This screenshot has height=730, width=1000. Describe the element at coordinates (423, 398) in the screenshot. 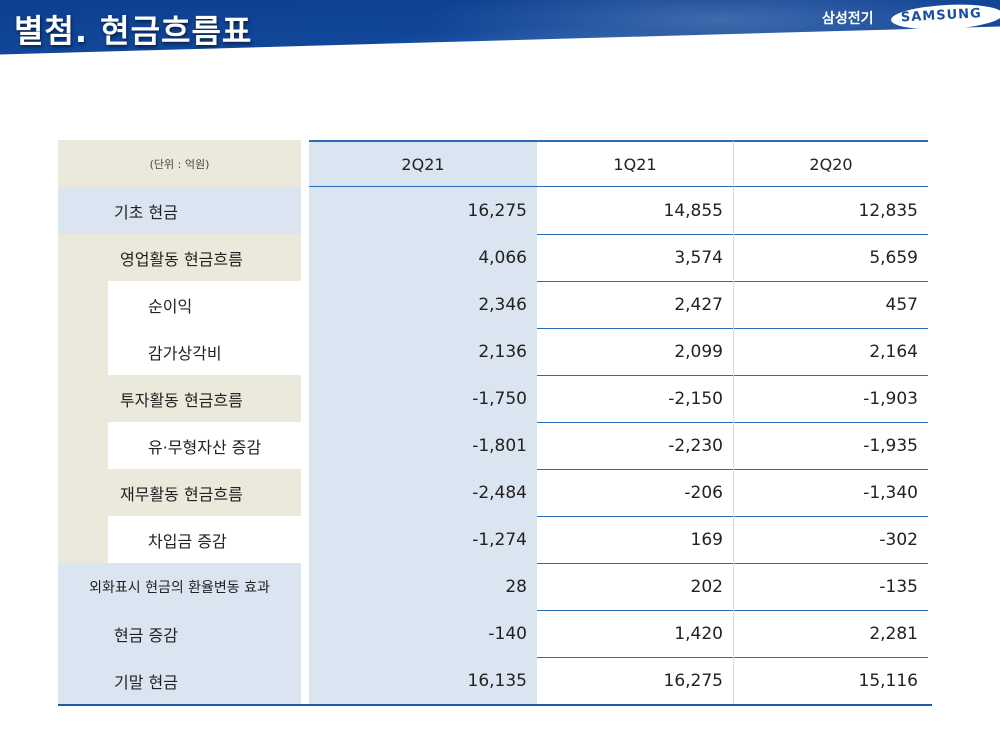

I see `row-investing-cf-value-0: -1,750` at that location.